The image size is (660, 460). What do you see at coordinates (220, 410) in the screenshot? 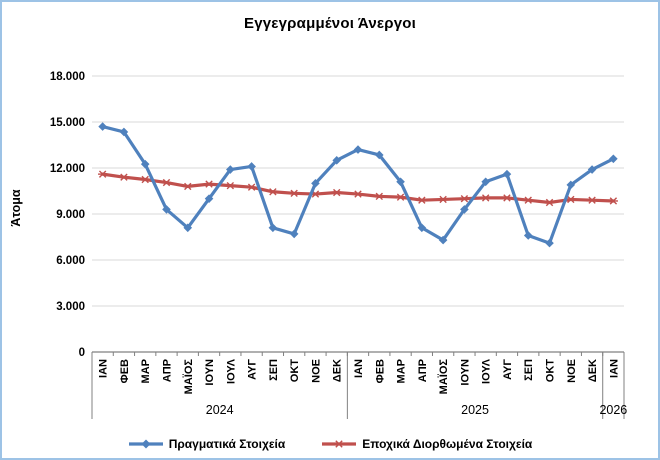
I see `year-label: 2024` at bounding box center [220, 410].